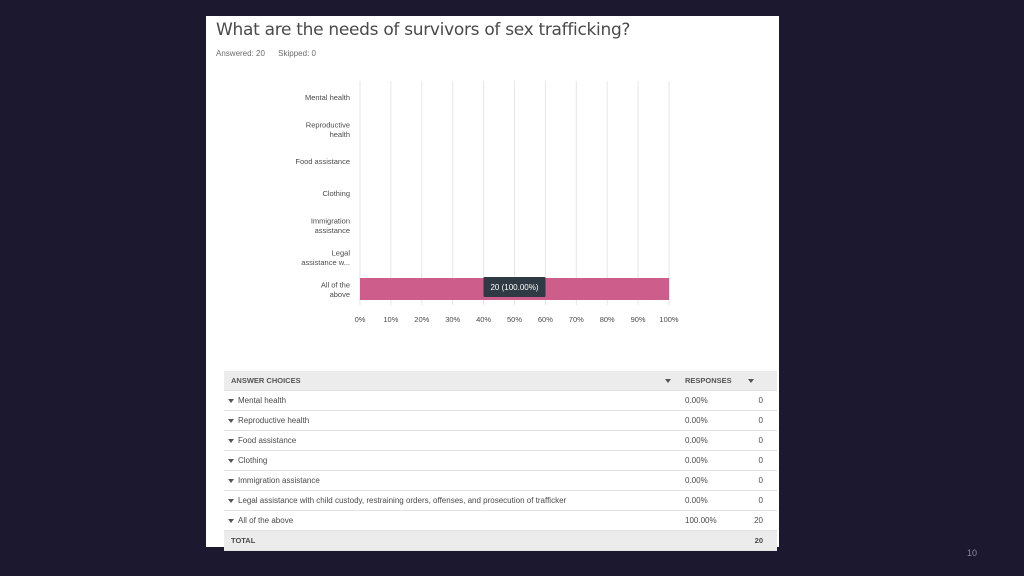 The image size is (1024, 576). I want to click on table-row: Immigration assistance 0.00% 0, so click(500, 480).